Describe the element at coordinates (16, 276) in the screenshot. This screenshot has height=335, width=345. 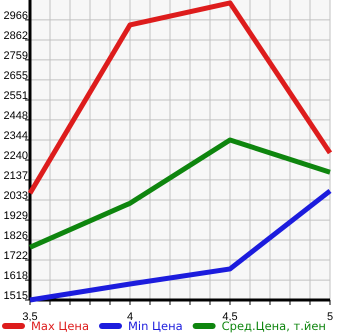
I see `y-tick-label: 1618` at that location.